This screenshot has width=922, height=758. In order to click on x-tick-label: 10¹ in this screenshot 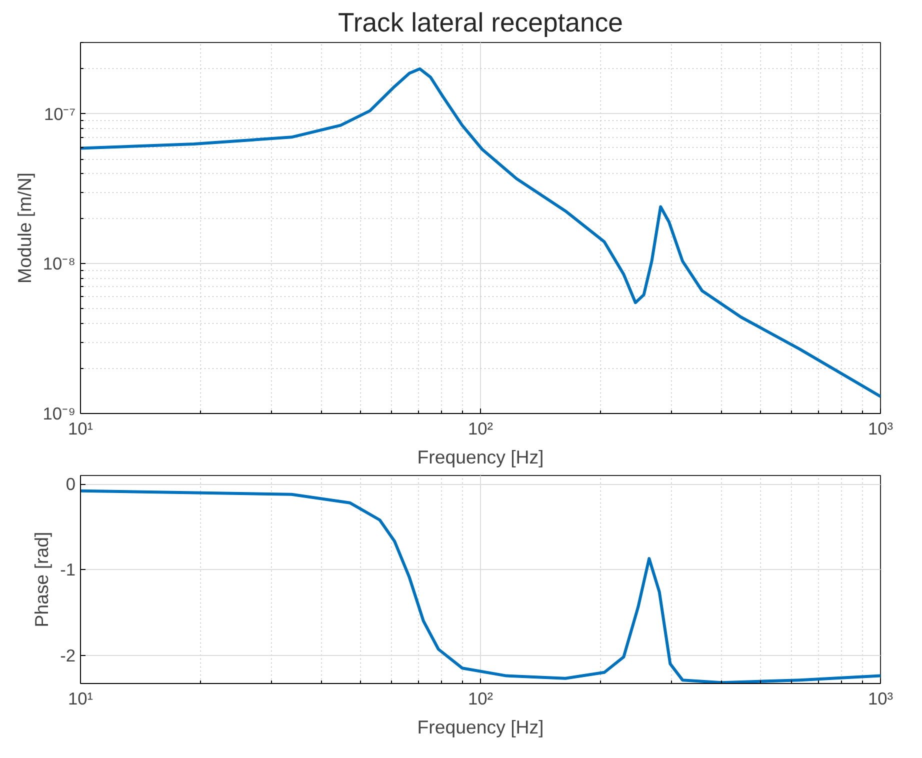, I will do `click(81, 698)`.